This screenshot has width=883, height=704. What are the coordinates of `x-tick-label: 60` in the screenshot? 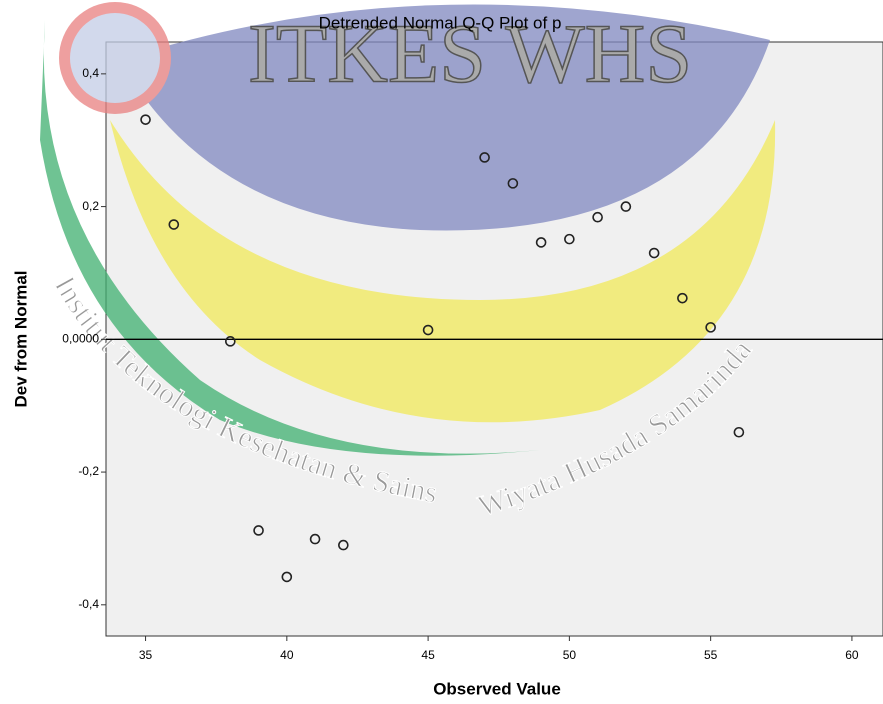 It's located at (852, 655).